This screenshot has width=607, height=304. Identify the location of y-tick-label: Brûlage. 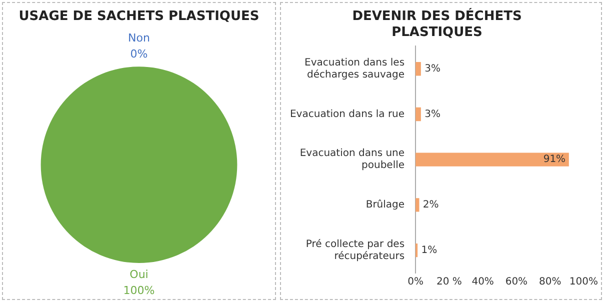
(385, 205).